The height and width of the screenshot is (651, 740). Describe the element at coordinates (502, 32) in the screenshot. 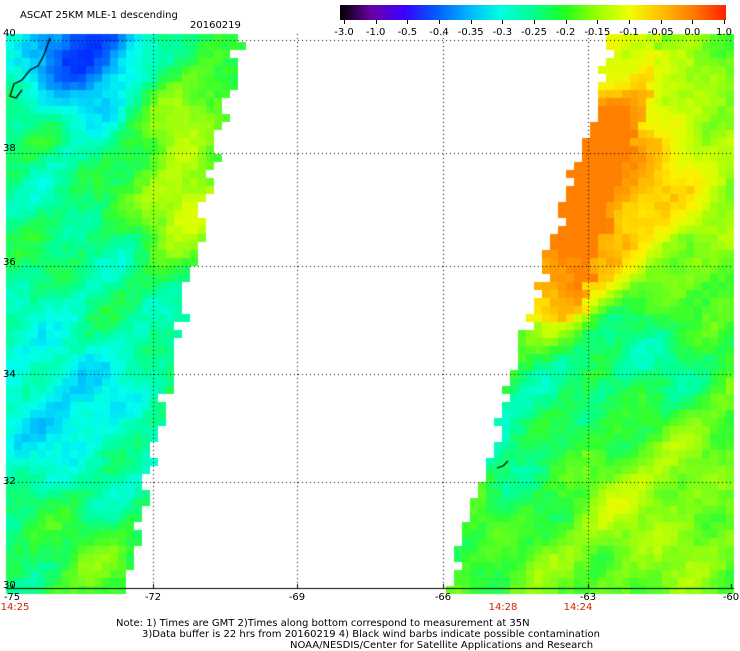

I see `color-scale-label: -0.3` at that location.